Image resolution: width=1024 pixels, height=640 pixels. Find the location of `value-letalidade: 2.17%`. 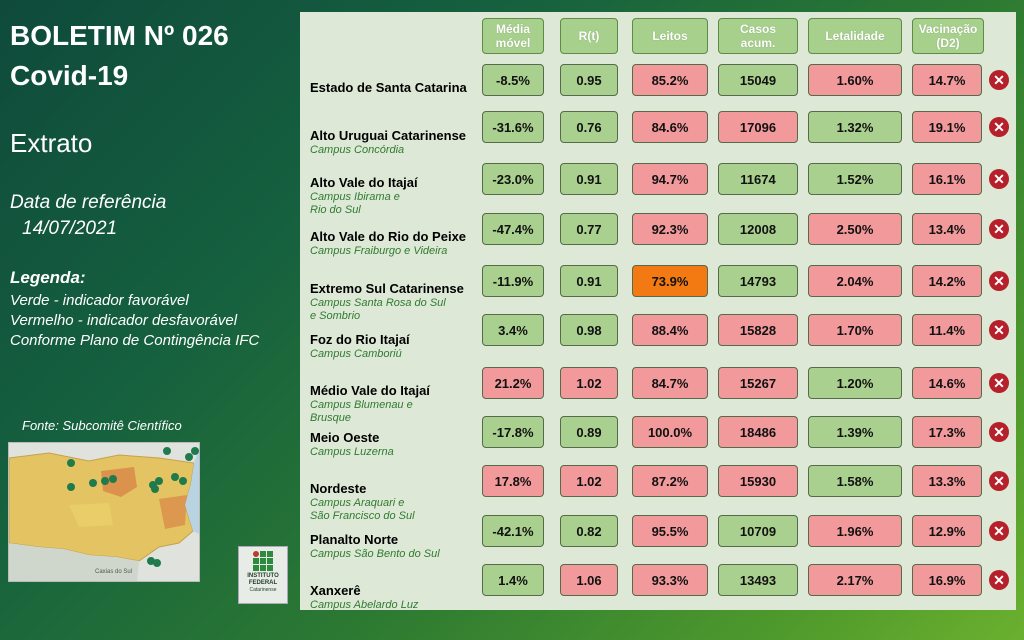

value-letalidade: 2.17% is located at coordinates (855, 580).